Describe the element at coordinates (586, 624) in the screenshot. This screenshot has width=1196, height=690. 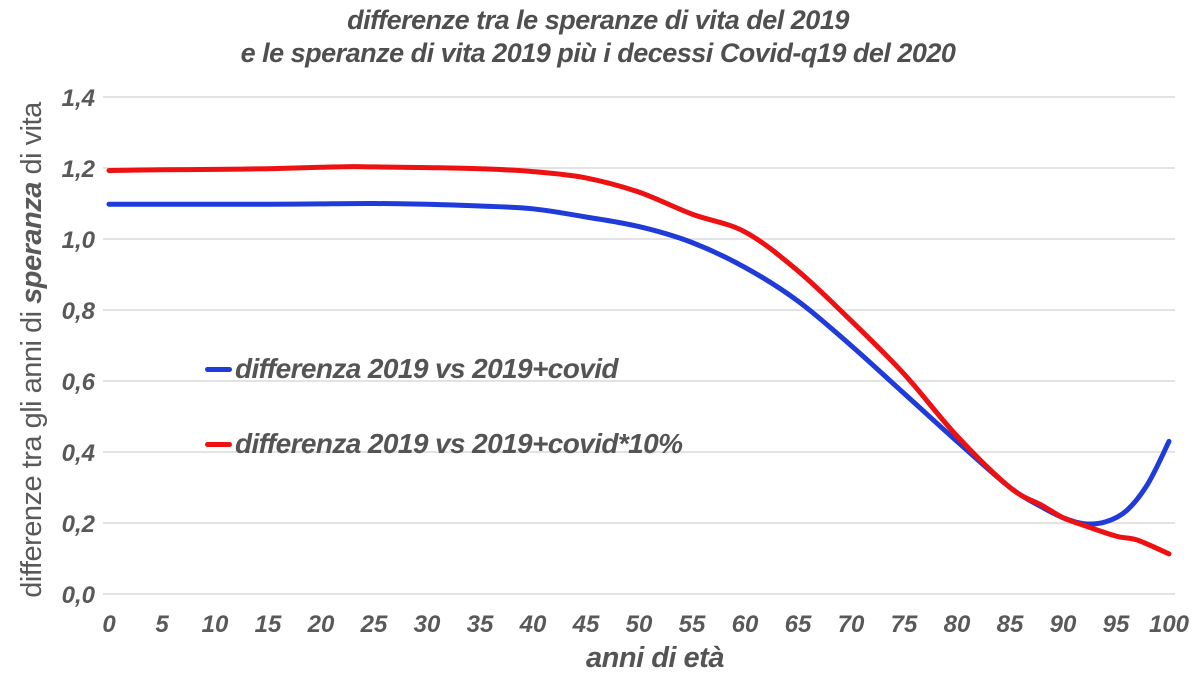
I see `x-tick-label: 45` at that location.